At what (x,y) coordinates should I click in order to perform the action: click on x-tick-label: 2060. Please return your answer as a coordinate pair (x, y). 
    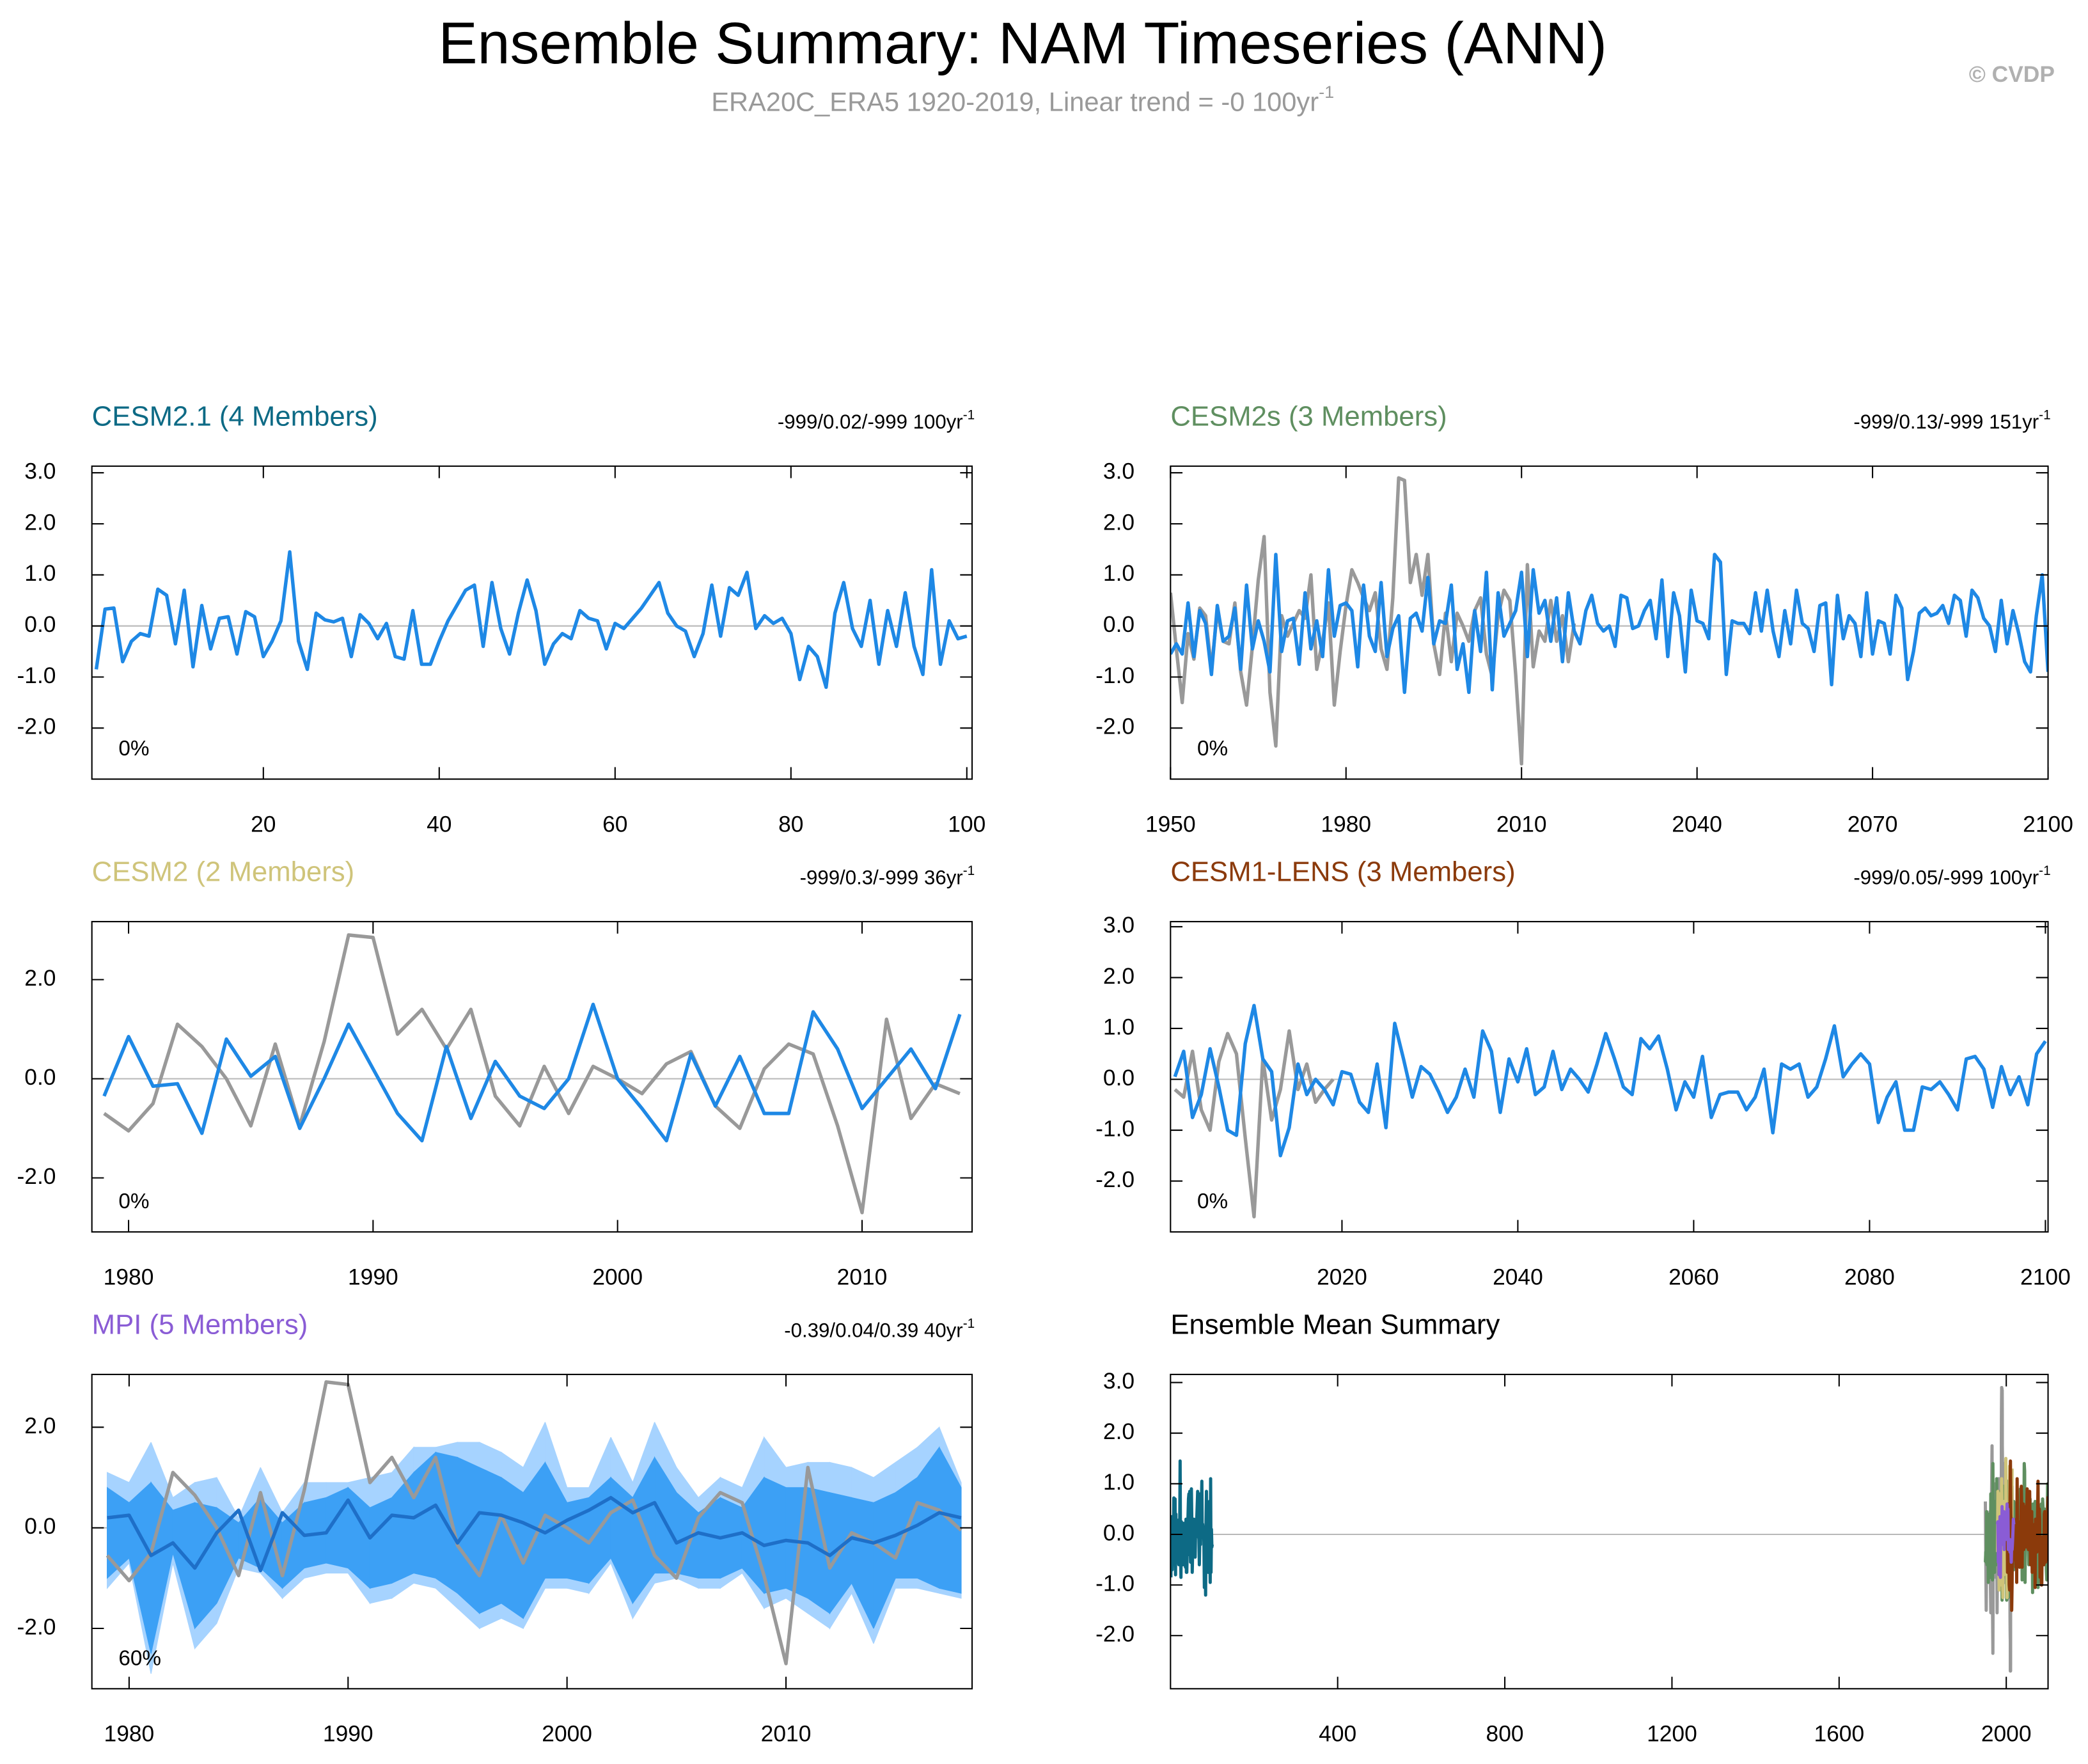
    Looking at the image, I should click on (1693, 1276).